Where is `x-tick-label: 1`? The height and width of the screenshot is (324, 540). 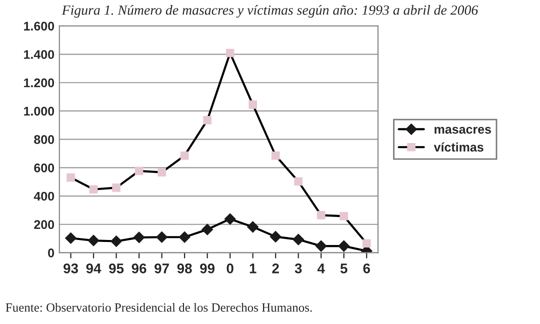
x-tick-label: 1 is located at coordinates (253, 269).